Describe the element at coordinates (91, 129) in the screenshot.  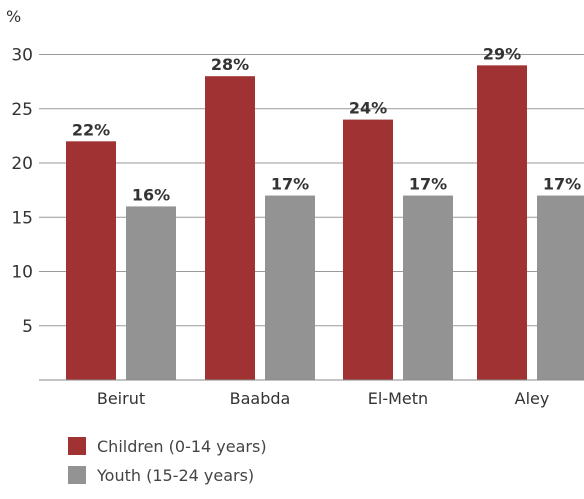
I see `data-label: 22%` at that location.